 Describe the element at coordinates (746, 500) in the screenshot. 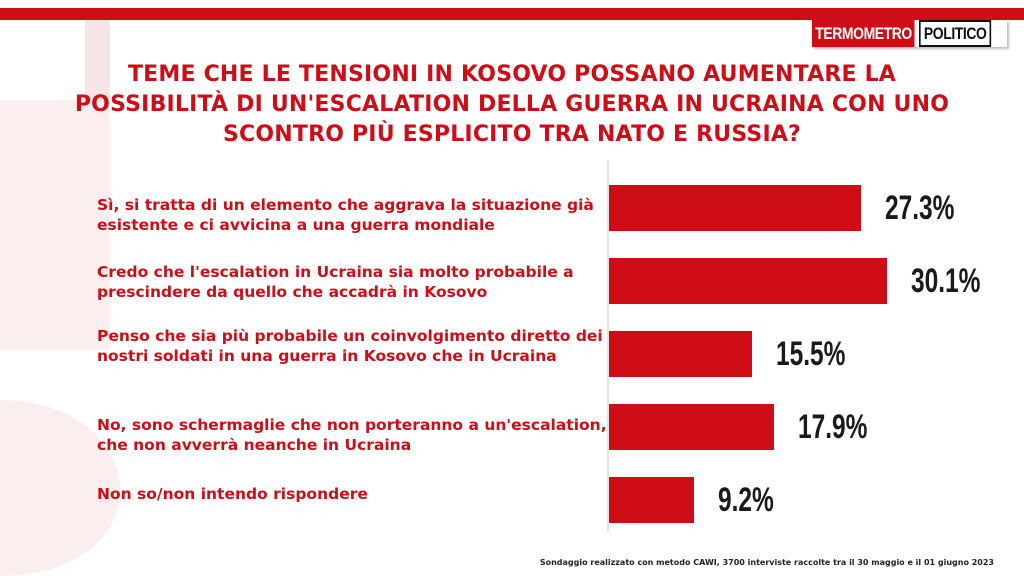

I see `bar-value-label: 9.2%` at that location.